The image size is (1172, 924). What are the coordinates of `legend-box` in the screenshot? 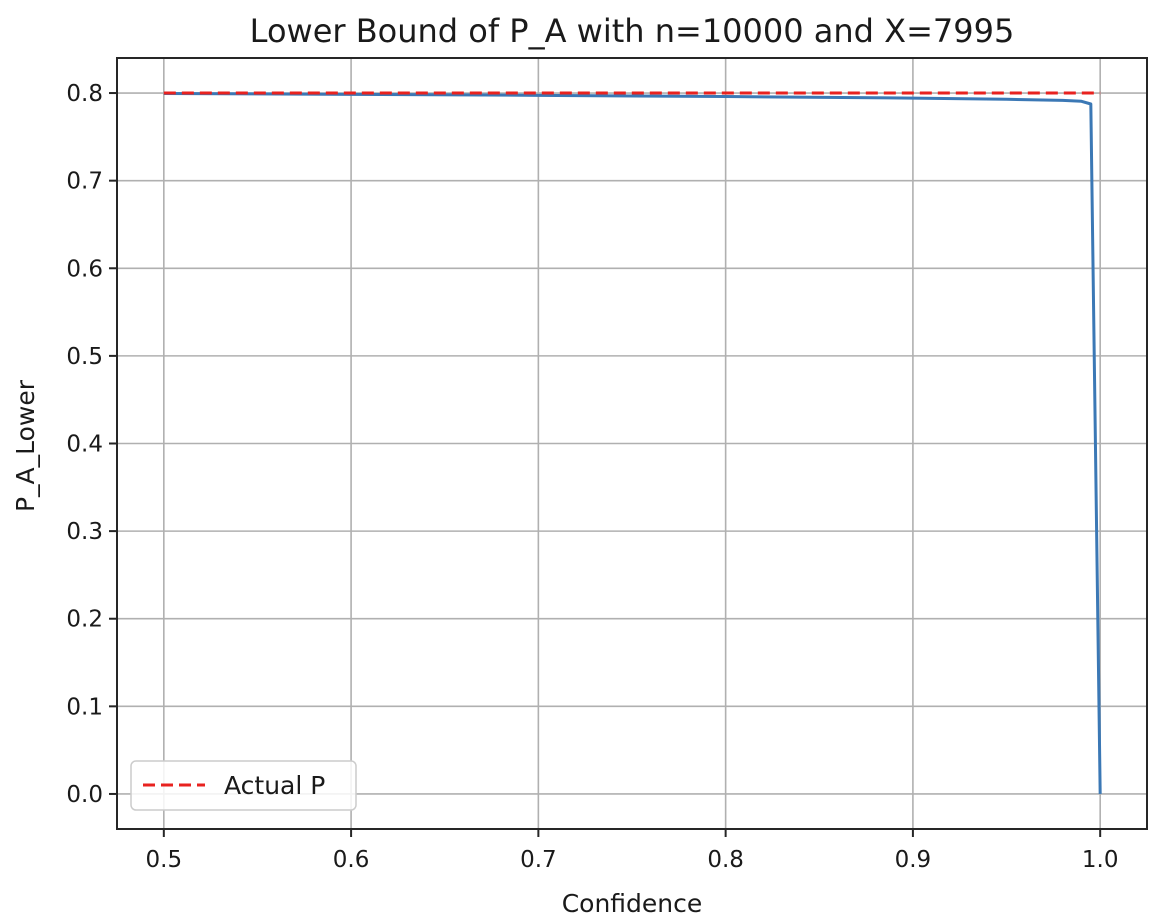 It's located at (243, 785).